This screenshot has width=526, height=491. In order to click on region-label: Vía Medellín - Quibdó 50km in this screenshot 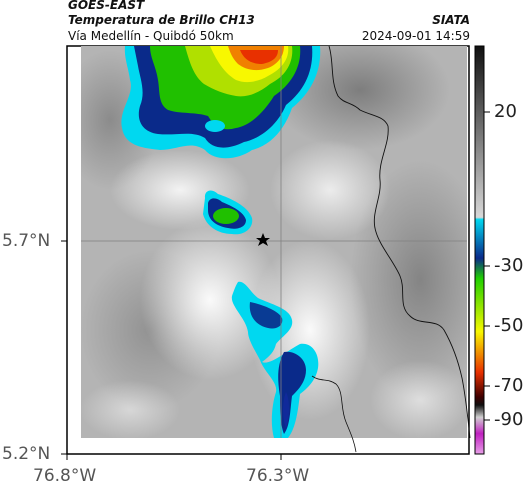, I will do `click(151, 36)`.